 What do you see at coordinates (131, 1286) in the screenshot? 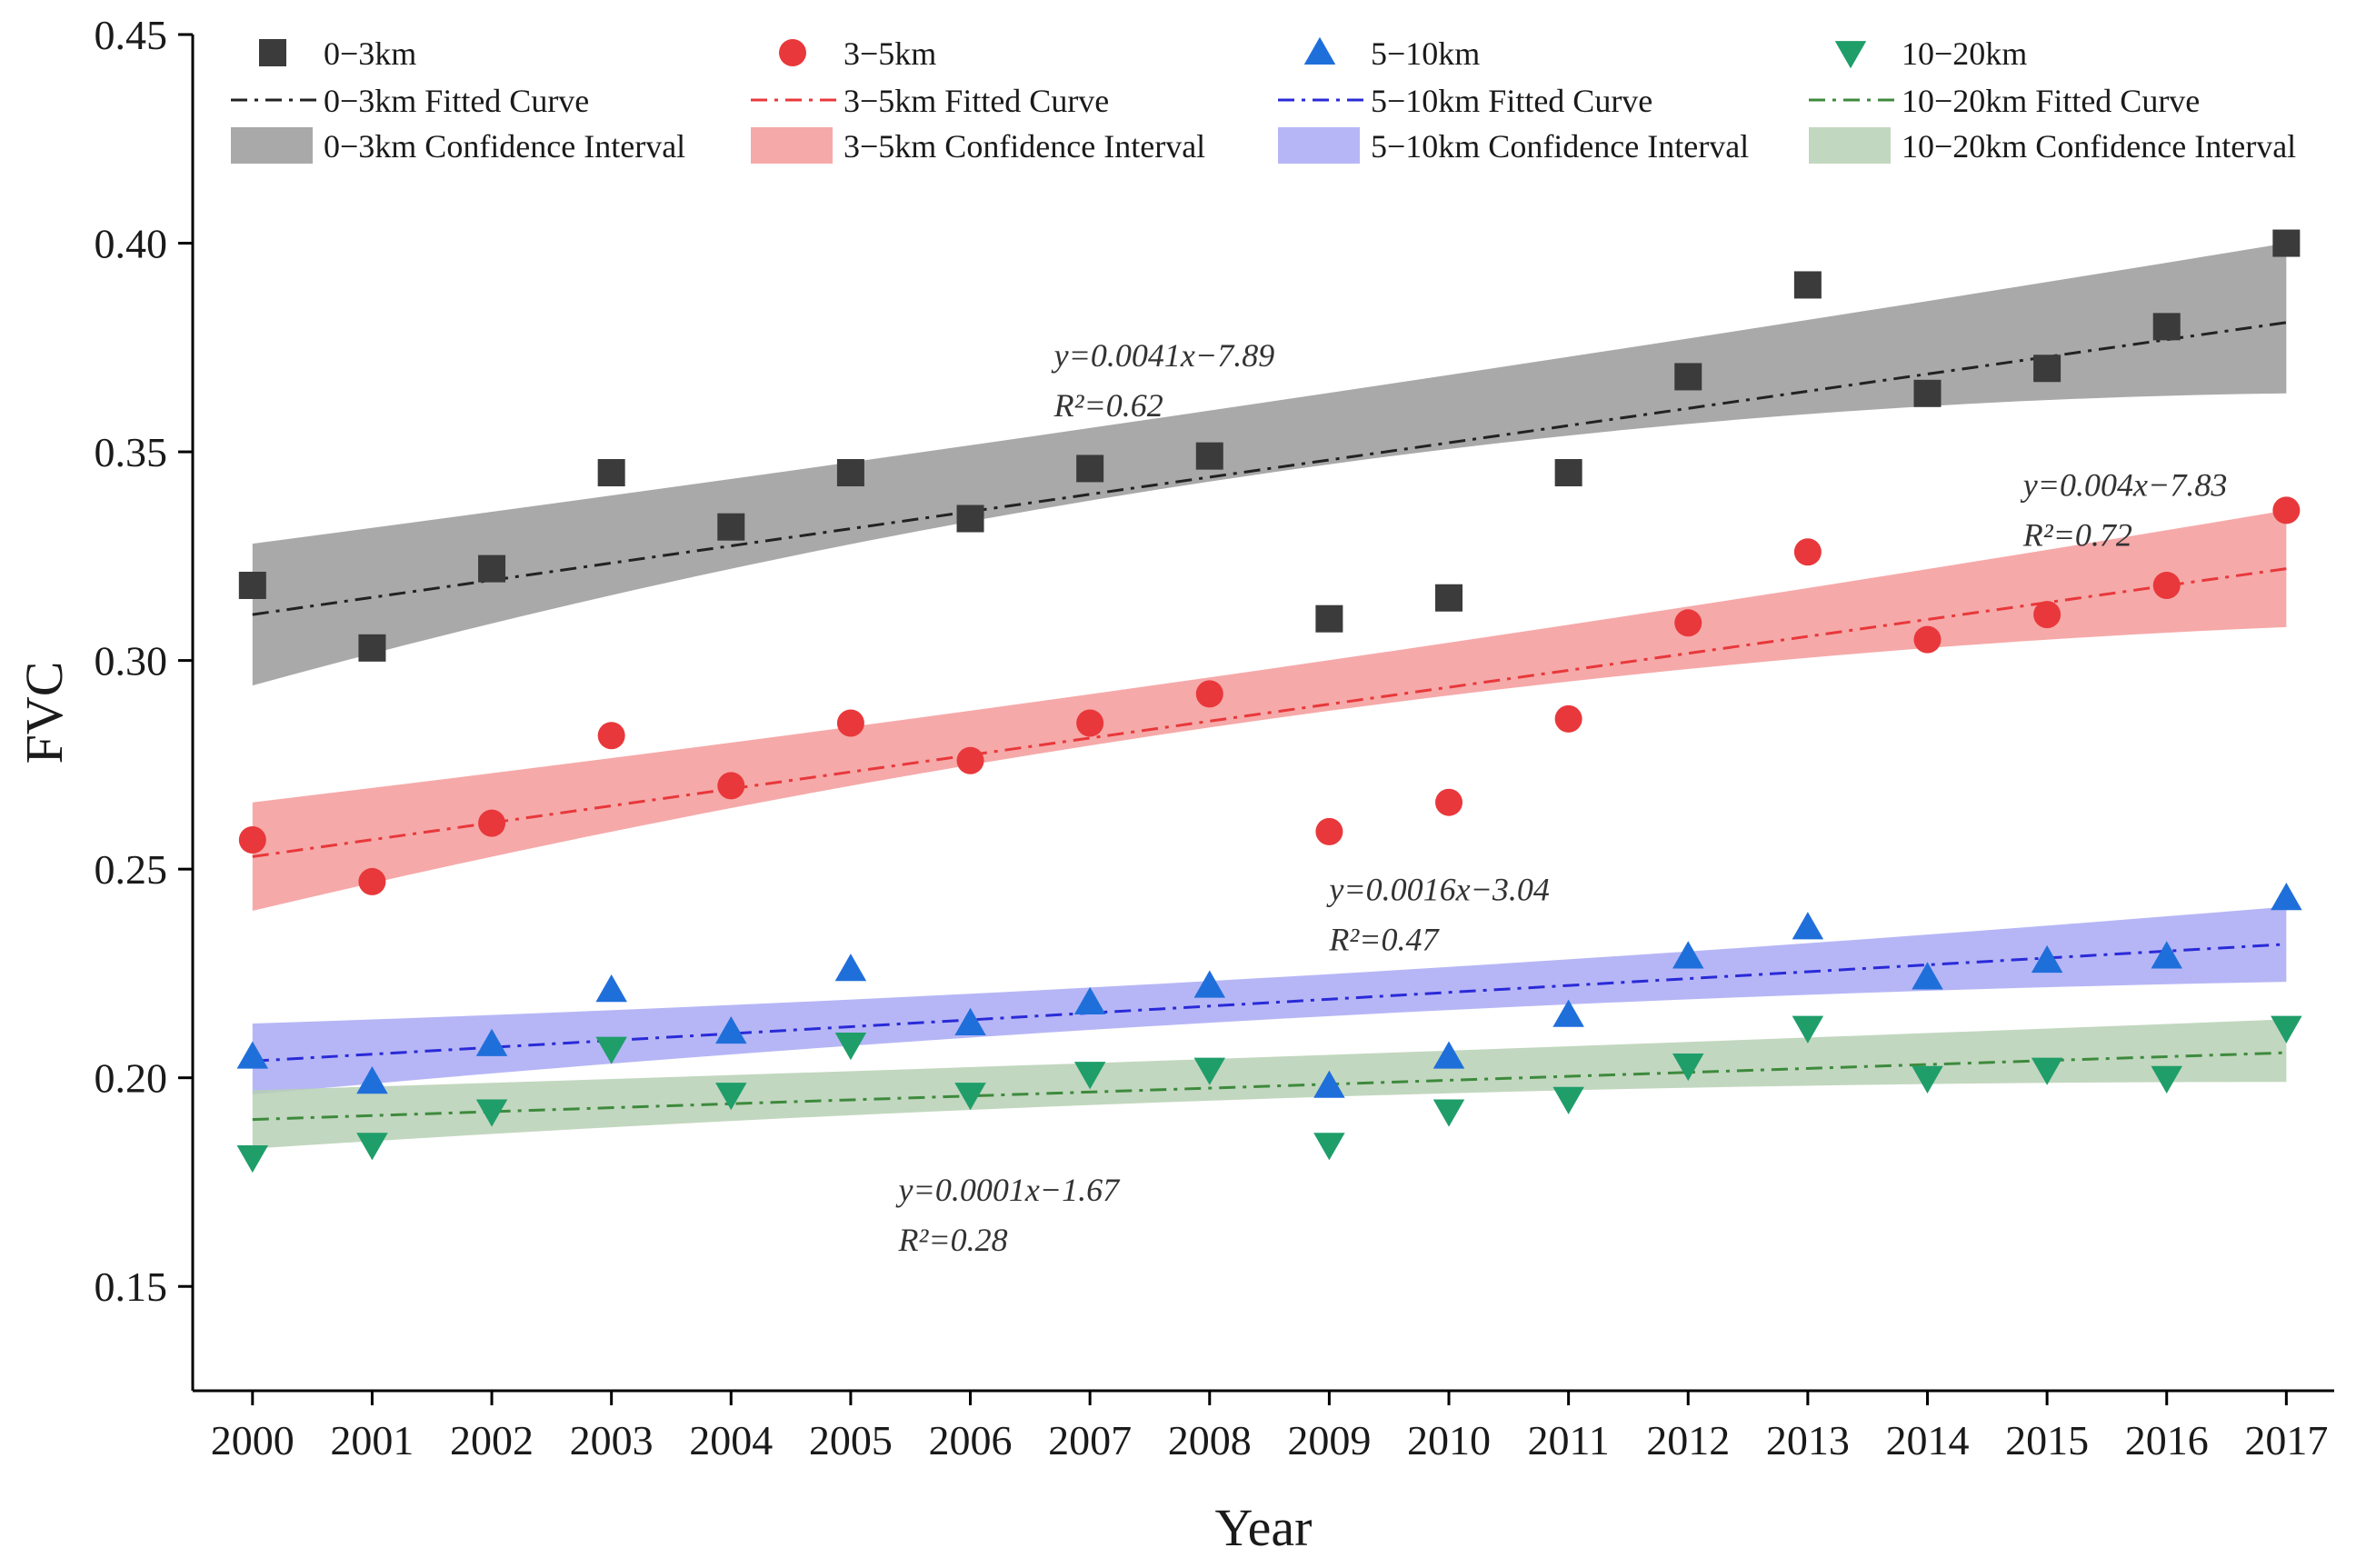
I see `y-tick-label: 0.15` at bounding box center [131, 1286].